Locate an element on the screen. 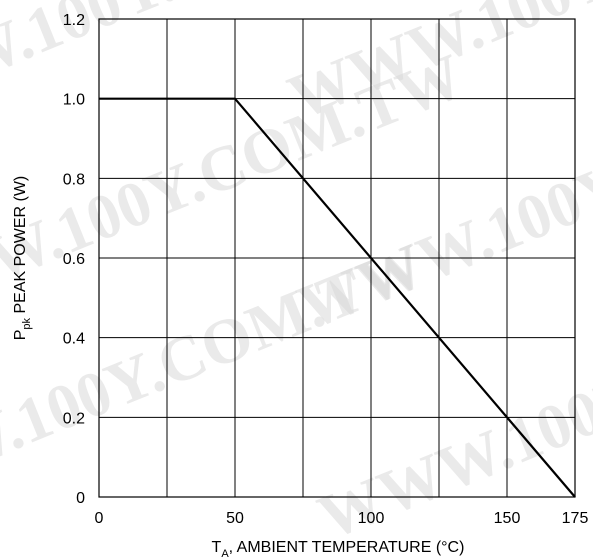  x-tick-label: 100 is located at coordinates (371, 518).